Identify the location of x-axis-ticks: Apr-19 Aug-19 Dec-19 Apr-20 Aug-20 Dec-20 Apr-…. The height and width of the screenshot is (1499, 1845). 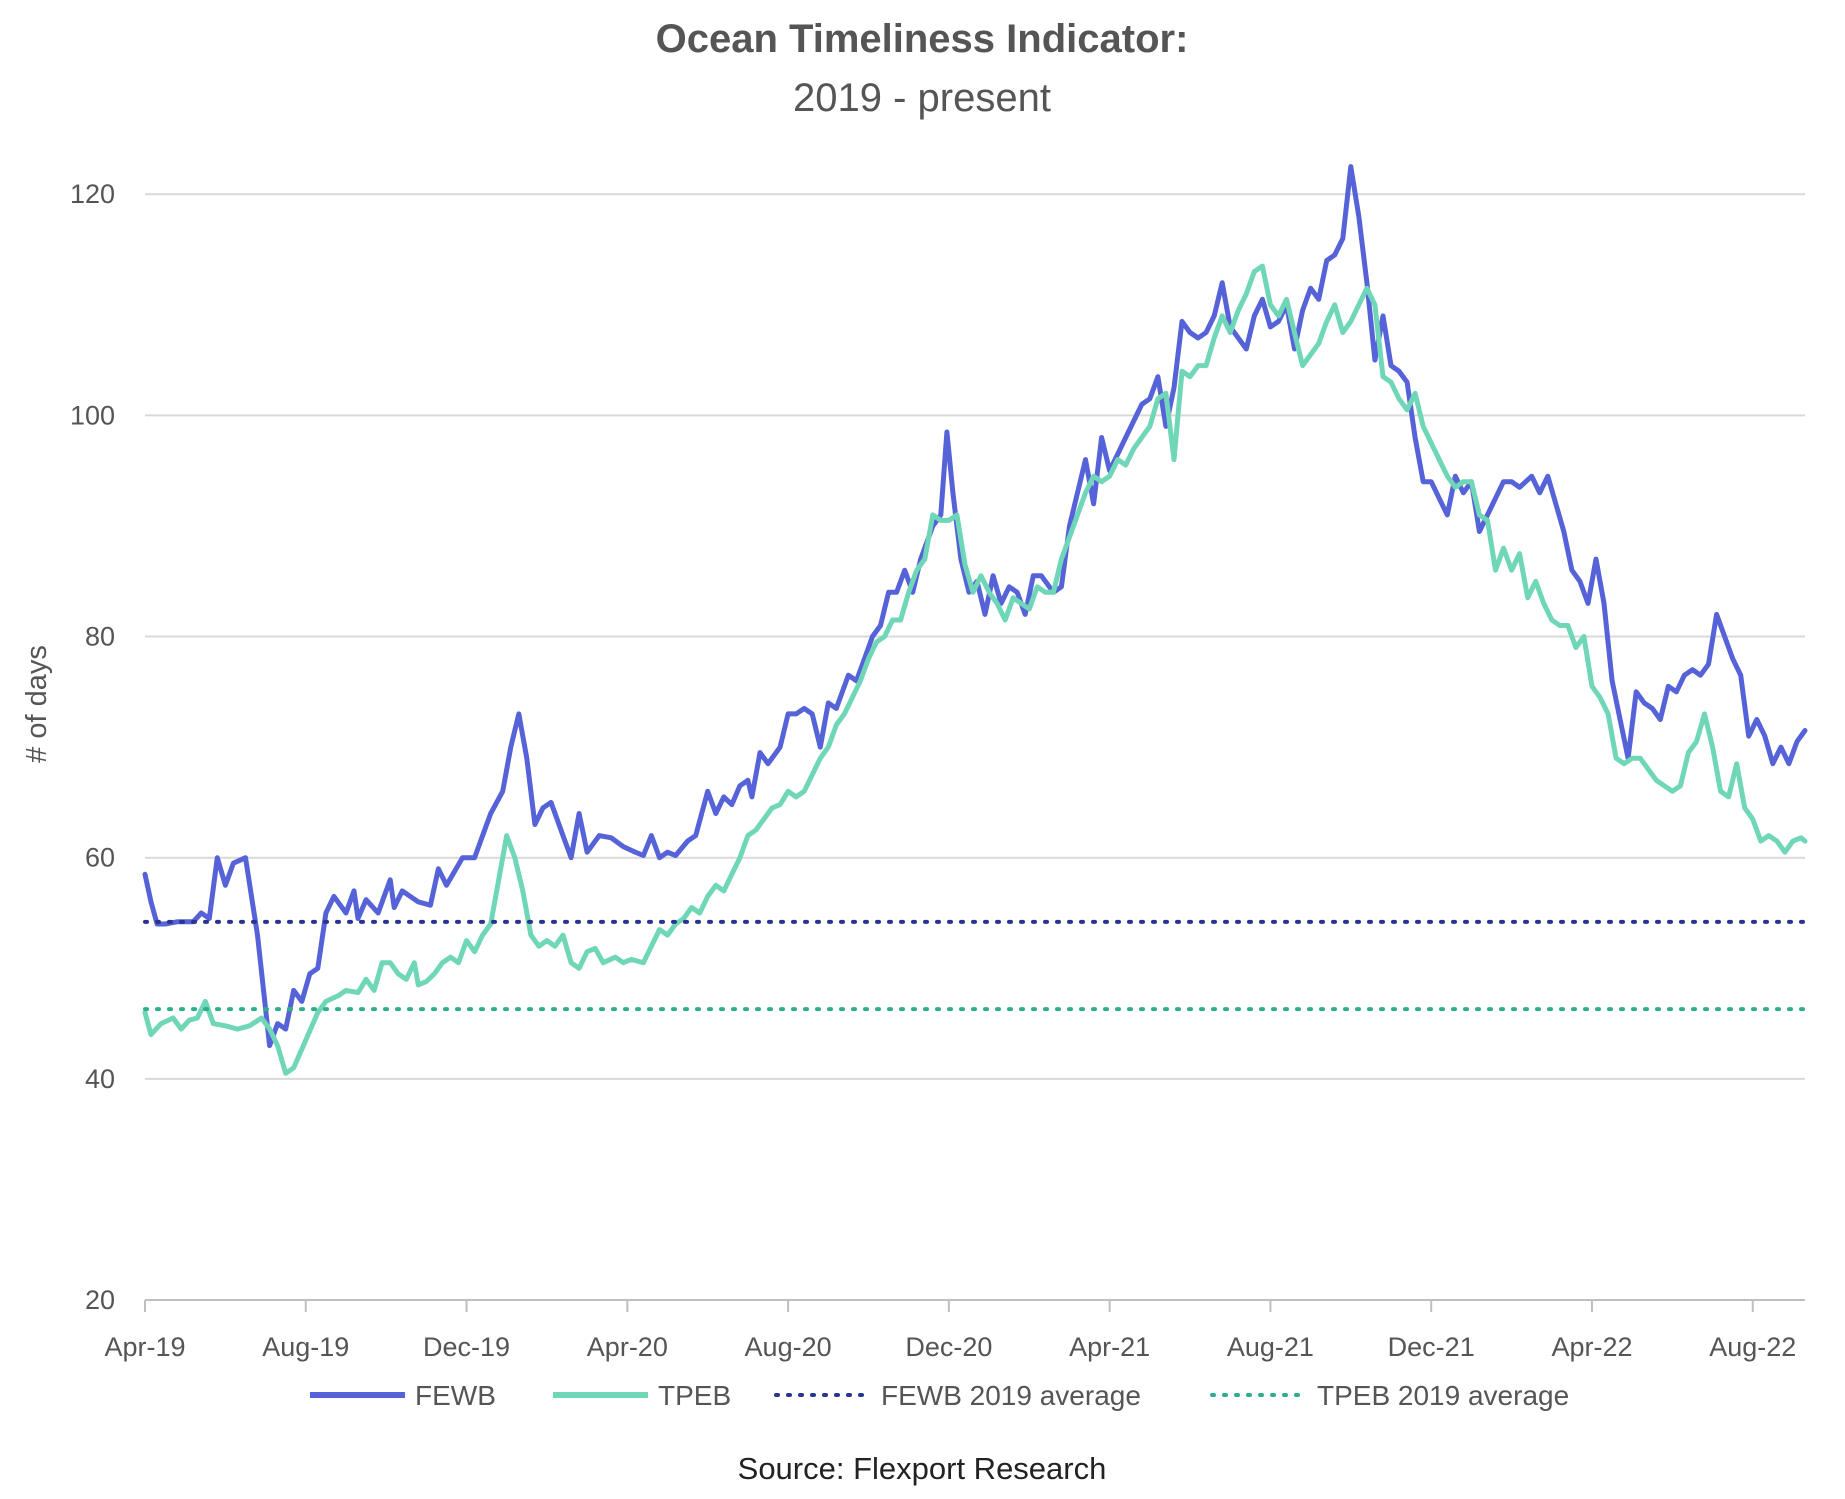
(950, 1331).